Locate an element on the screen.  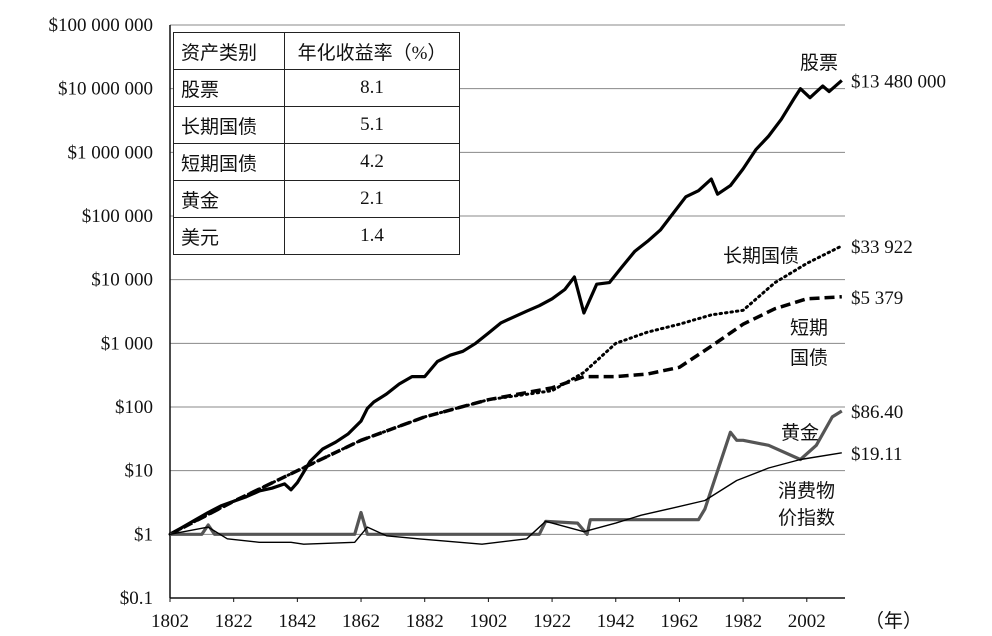
y-tick-label: $10 is located at coordinates (139, 471).